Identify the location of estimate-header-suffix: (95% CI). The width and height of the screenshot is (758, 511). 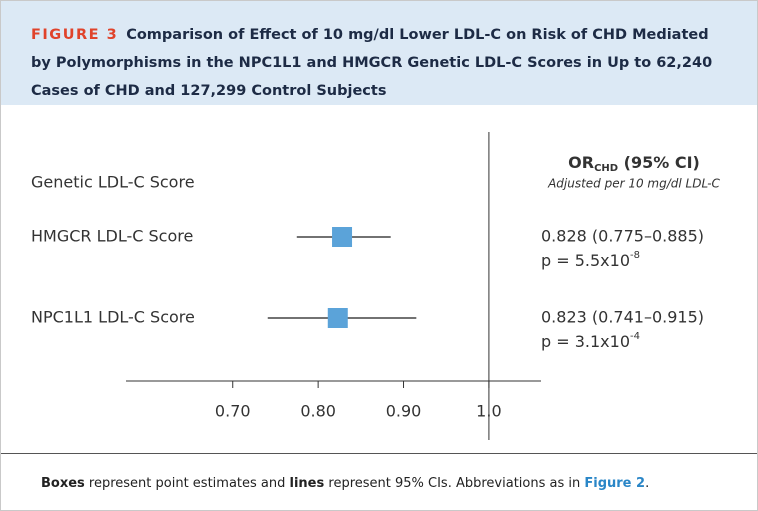
(659, 162).